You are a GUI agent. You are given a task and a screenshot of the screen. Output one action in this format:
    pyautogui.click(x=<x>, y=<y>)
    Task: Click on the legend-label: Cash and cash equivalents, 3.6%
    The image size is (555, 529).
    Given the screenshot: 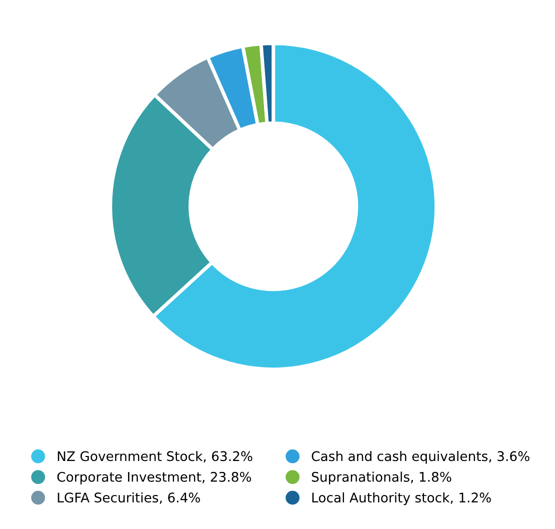 What is the action you would take?
    pyautogui.click(x=421, y=457)
    